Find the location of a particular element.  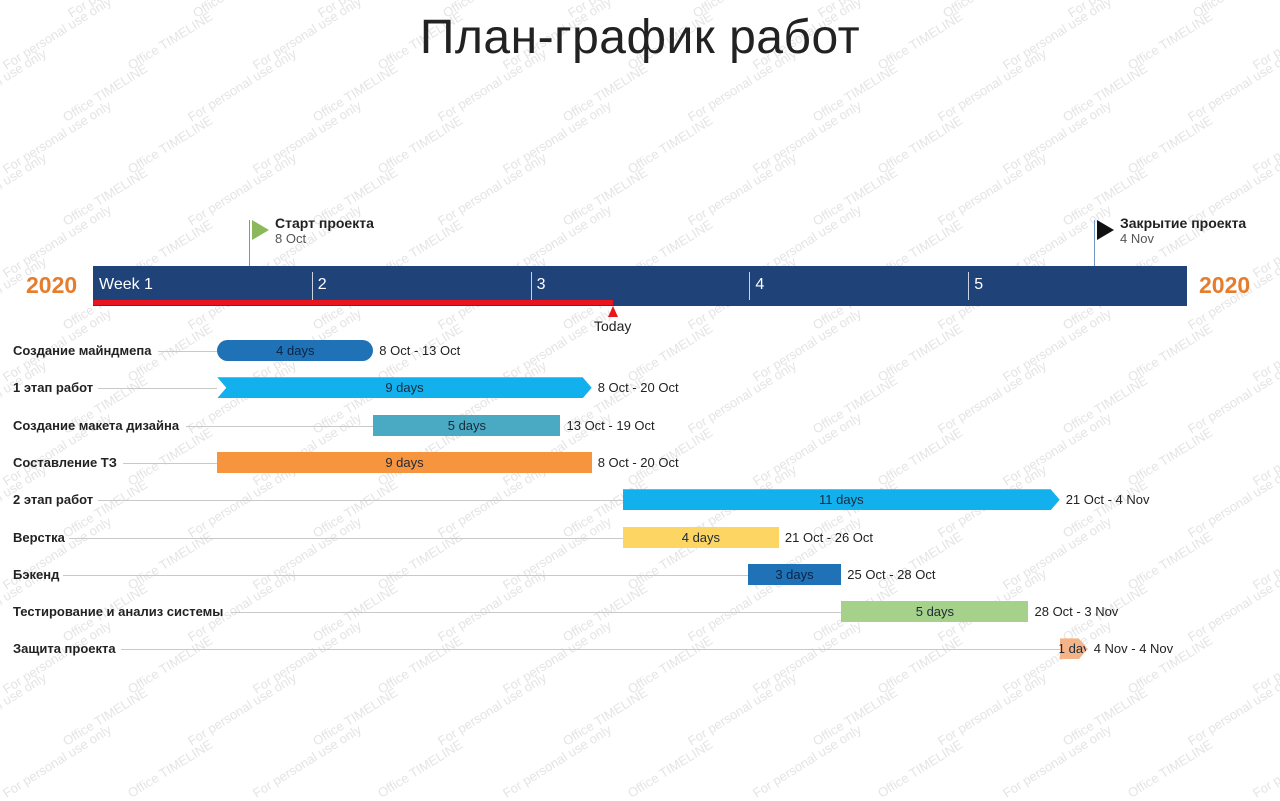

task-row: 2 этап работ 11 days 21 Oct - 4 Nov is located at coordinates (640, 500).